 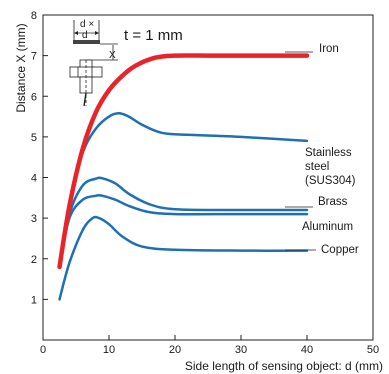 I want to click on x-tick-label: 50, so click(x=373, y=350).